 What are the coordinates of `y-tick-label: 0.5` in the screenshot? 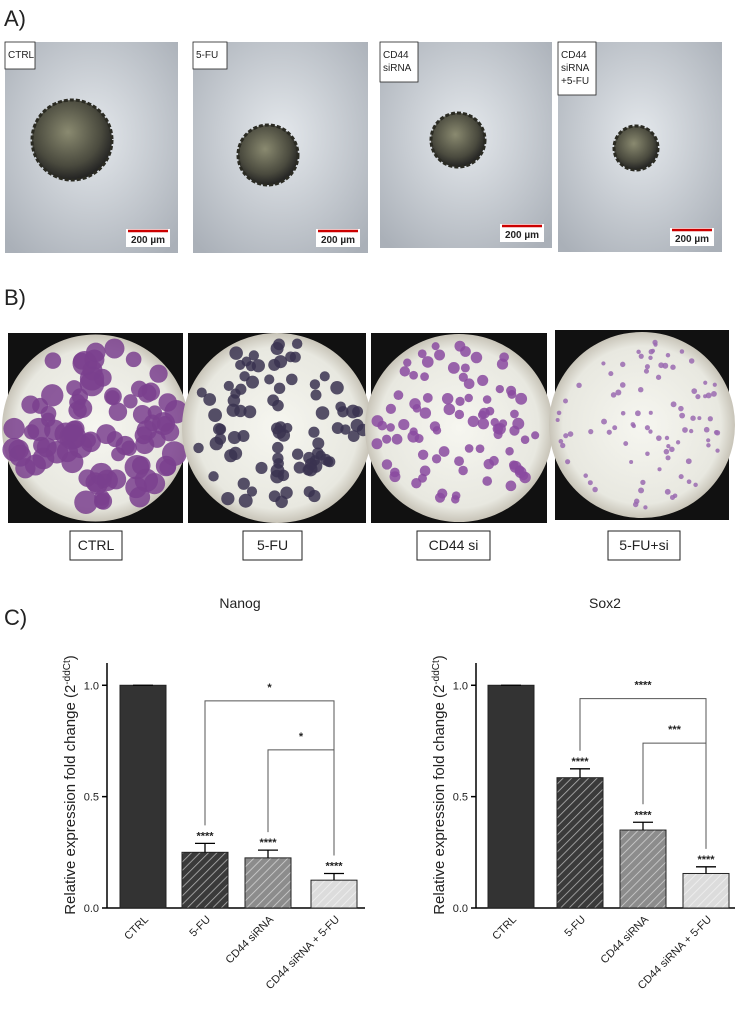 It's located at (460, 798).